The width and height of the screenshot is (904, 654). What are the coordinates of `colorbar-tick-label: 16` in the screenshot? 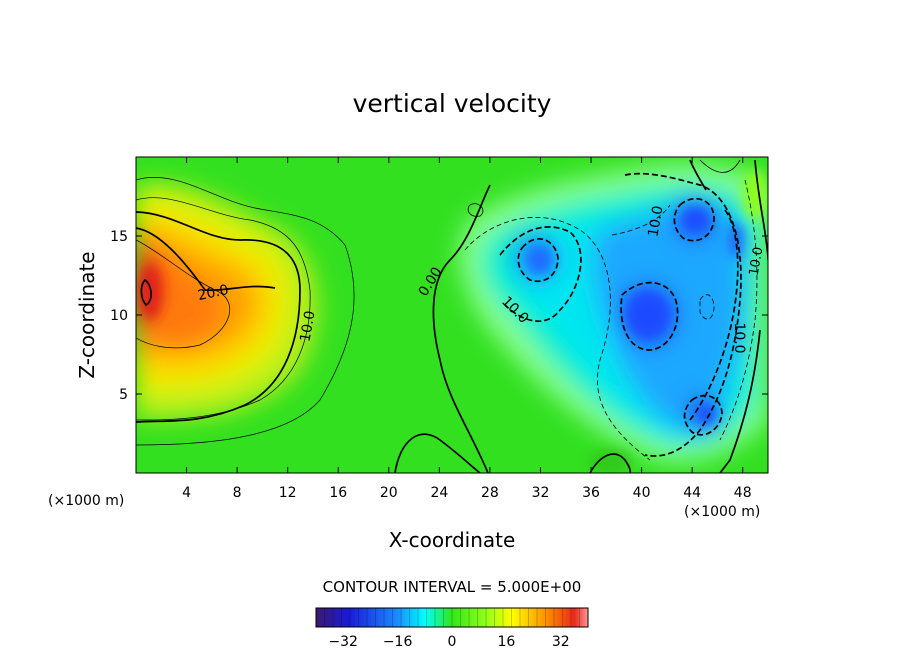 It's located at (506, 642).